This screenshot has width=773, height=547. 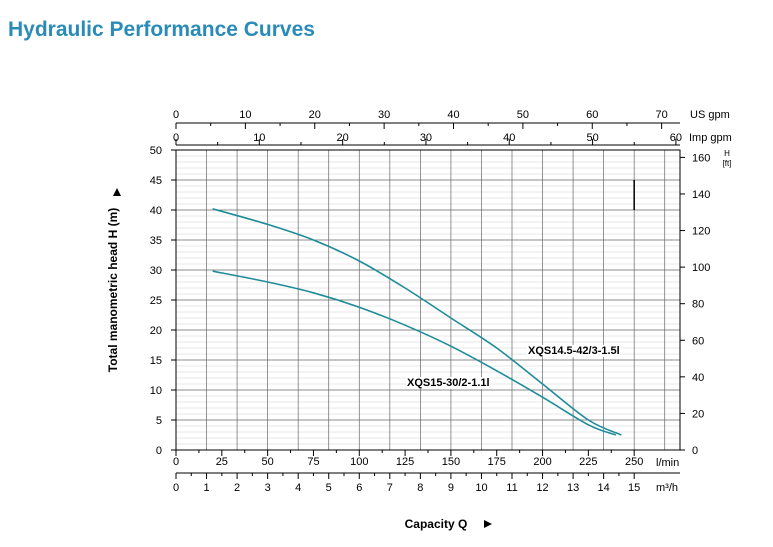 I want to click on impgpm-tick-label: 0, so click(x=176, y=138).